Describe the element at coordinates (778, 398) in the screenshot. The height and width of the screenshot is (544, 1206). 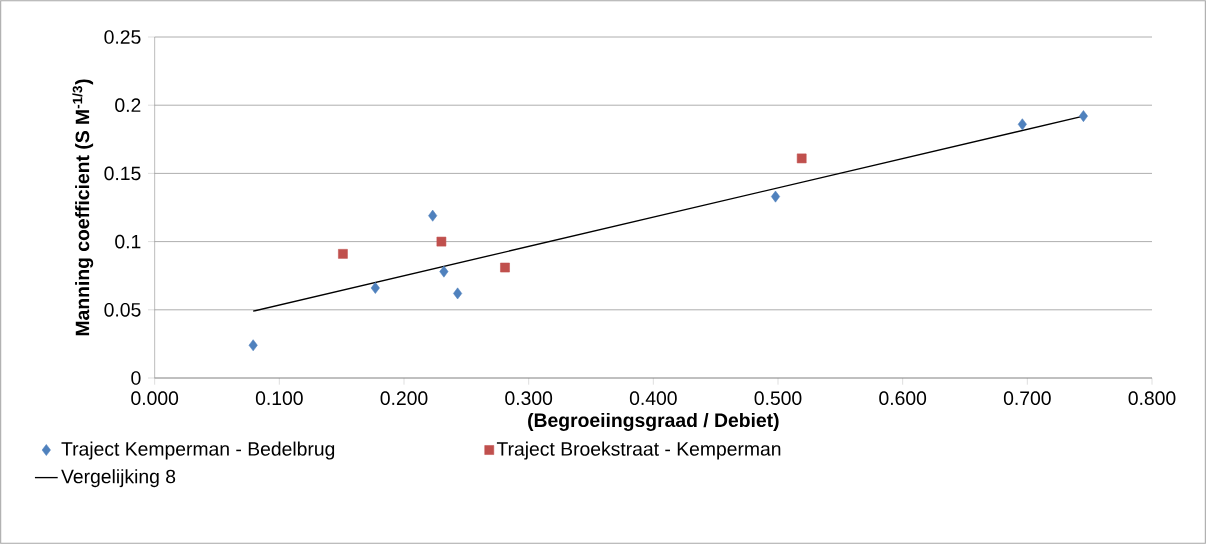
I see `x-tick-label: 0.500` at that location.